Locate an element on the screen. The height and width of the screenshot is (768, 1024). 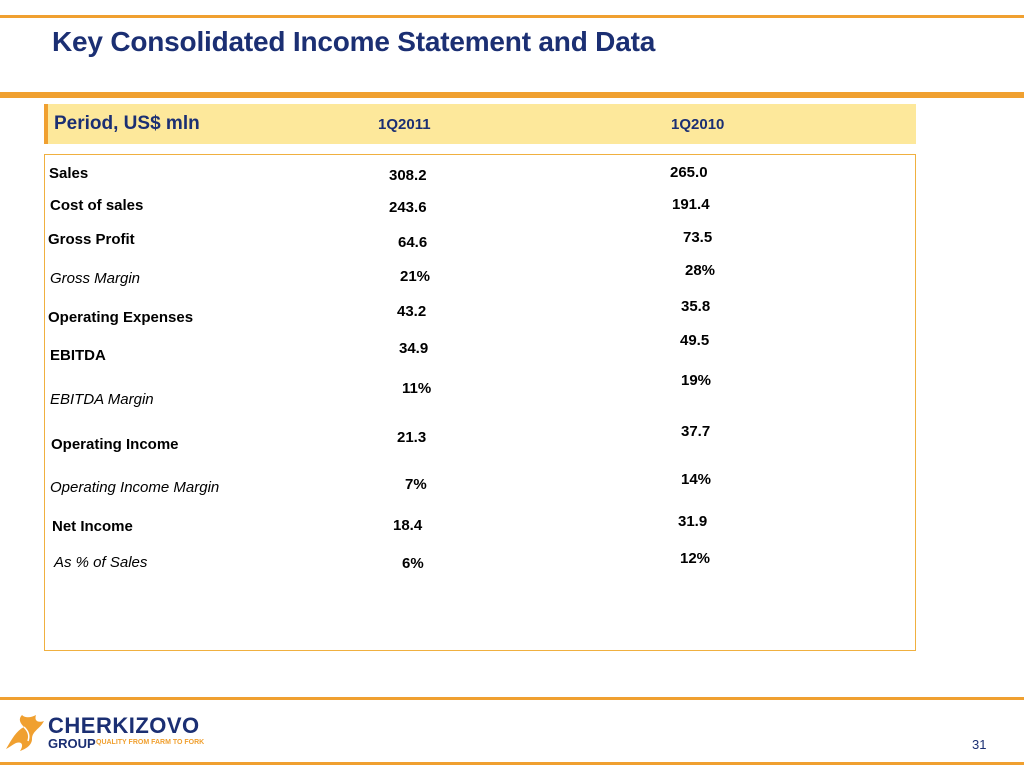
row-label-net-income: Net Income is located at coordinates (92, 526).